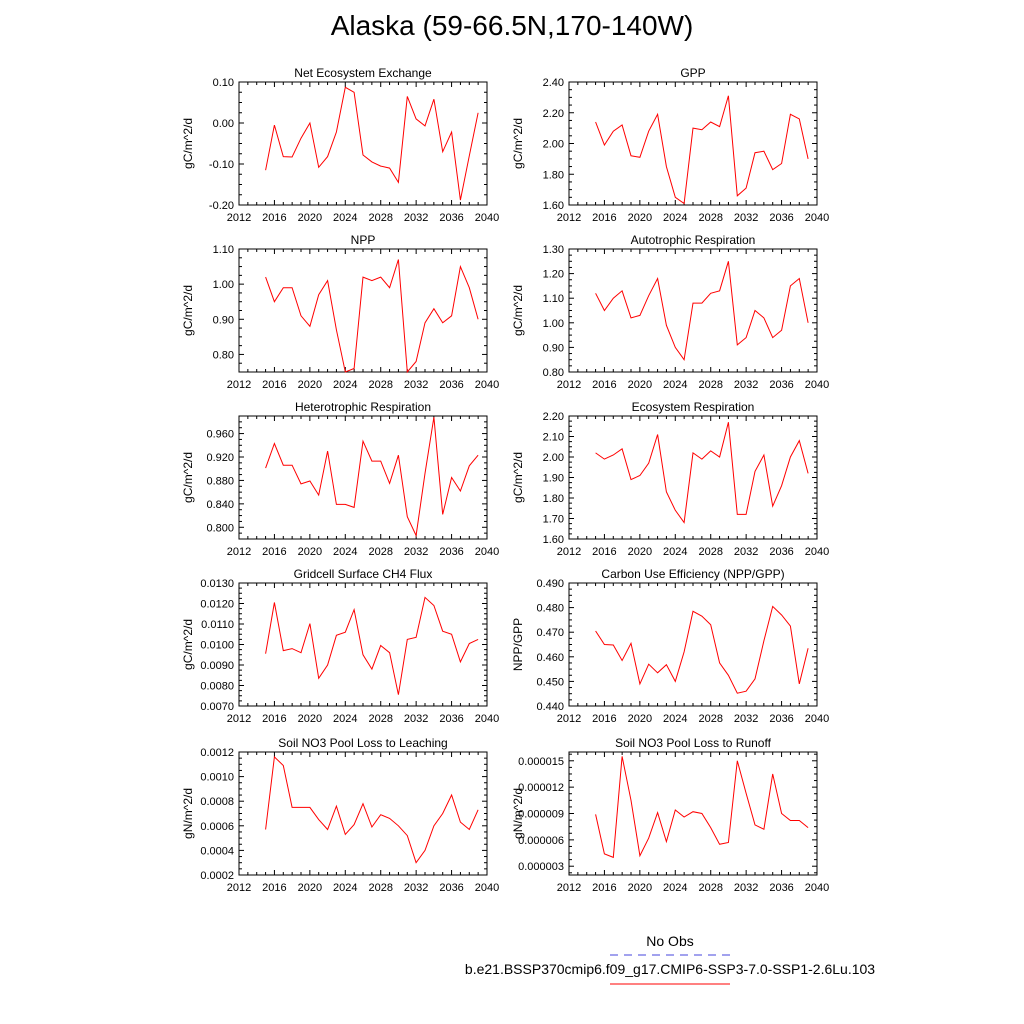 Image resolution: width=1024 pixels, height=1024 pixels. I want to click on y-tick-label: 0.0002, so click(217, 876).